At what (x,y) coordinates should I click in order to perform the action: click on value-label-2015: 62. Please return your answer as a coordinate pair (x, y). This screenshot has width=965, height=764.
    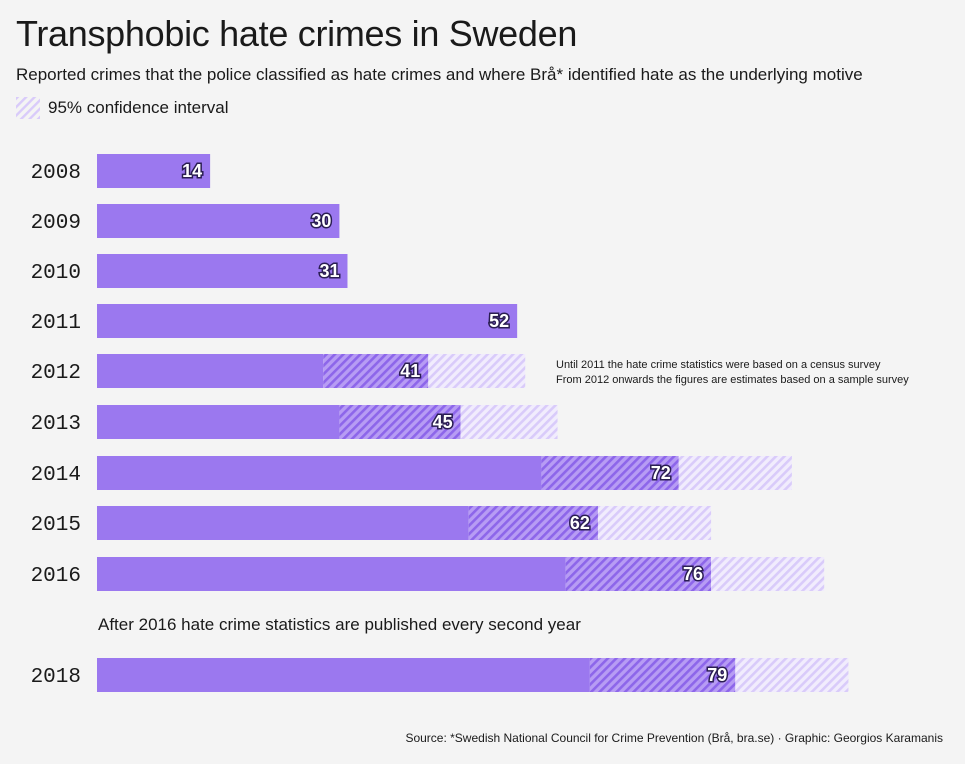
    Looking at the image, I should click on (580, 523).